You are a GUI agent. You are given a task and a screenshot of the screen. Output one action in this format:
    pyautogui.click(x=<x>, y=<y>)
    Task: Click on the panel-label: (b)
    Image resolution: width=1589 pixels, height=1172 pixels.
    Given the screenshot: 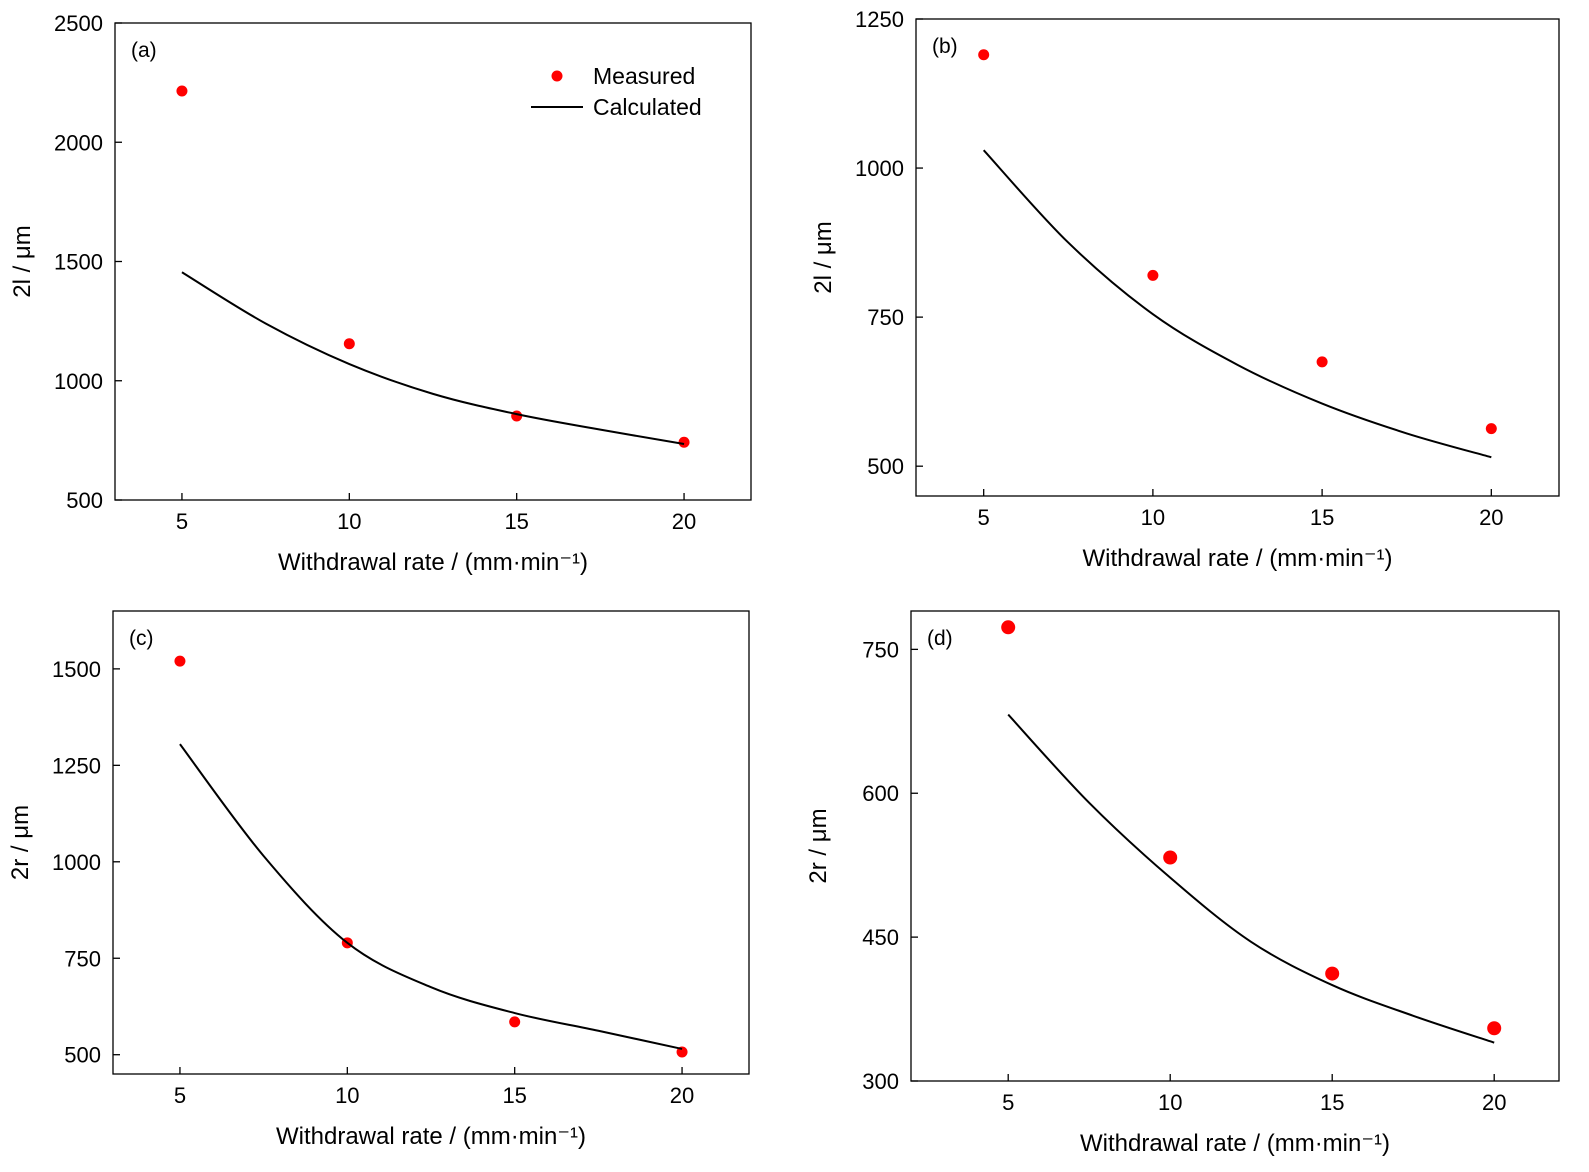 What is the action you would take?
    pyautogui.click(x=945, y=46)
    